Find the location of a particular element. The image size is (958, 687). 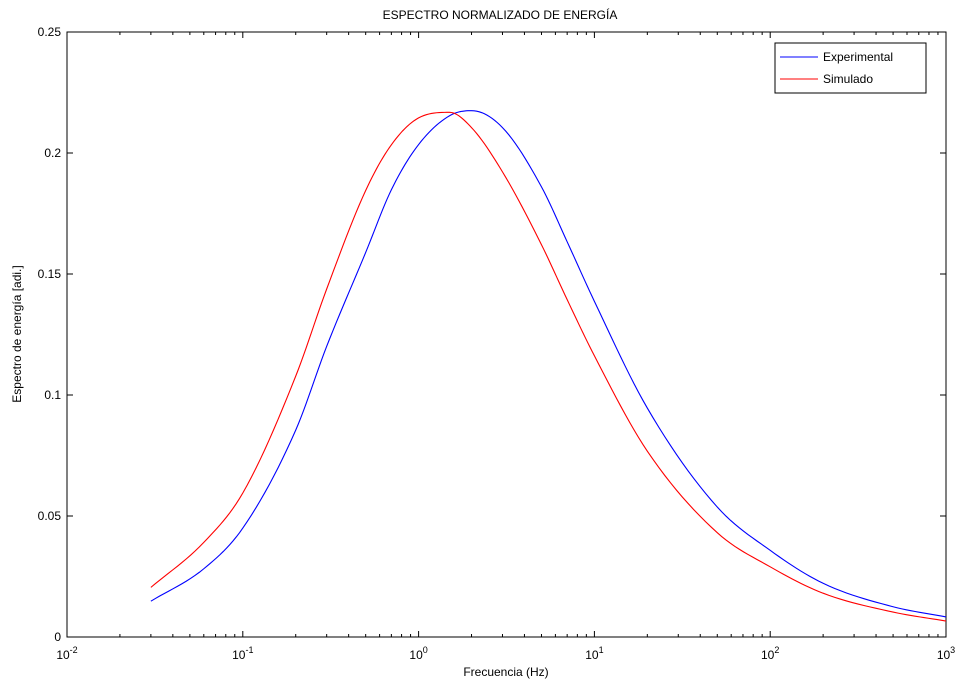

x-tick-exponent: 3 is located at coordinates (952, 650).